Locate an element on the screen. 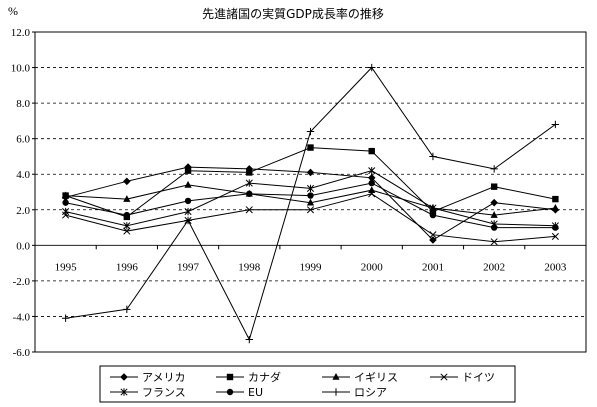 The image size is (597, 407). y-tick-label: -6.0 is located at coordinates (22, 353).